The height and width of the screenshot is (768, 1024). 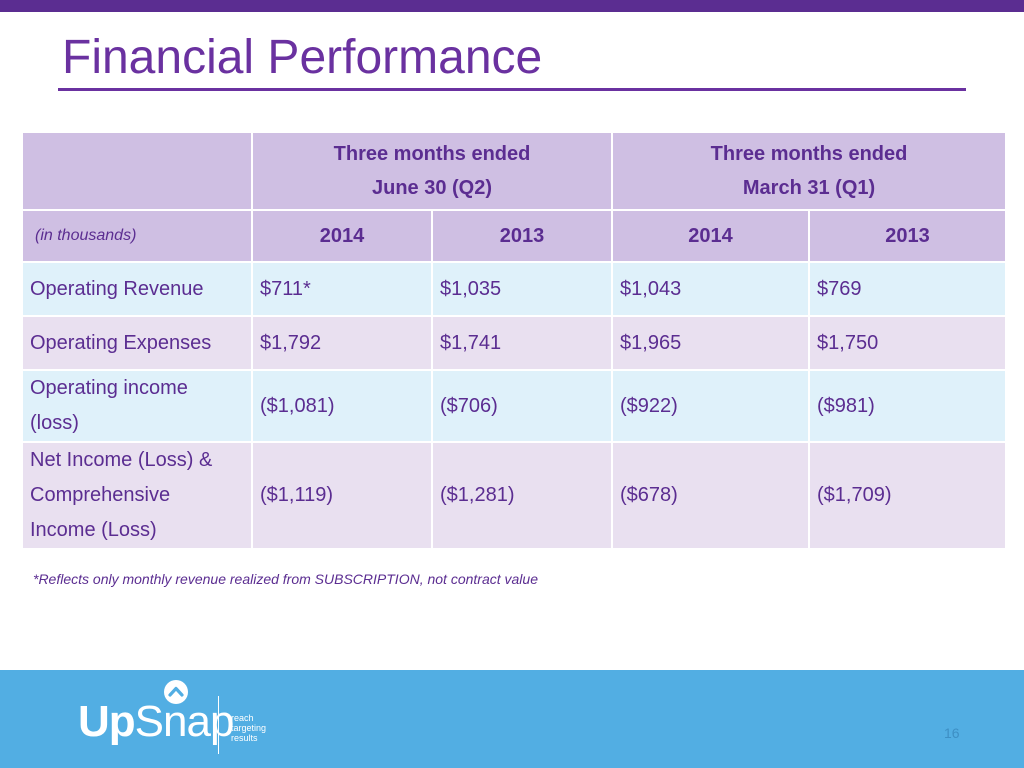 I want to click on year-header-row: (in thousands) 2014 2013 2014 2013, so click(x=514, y=236).